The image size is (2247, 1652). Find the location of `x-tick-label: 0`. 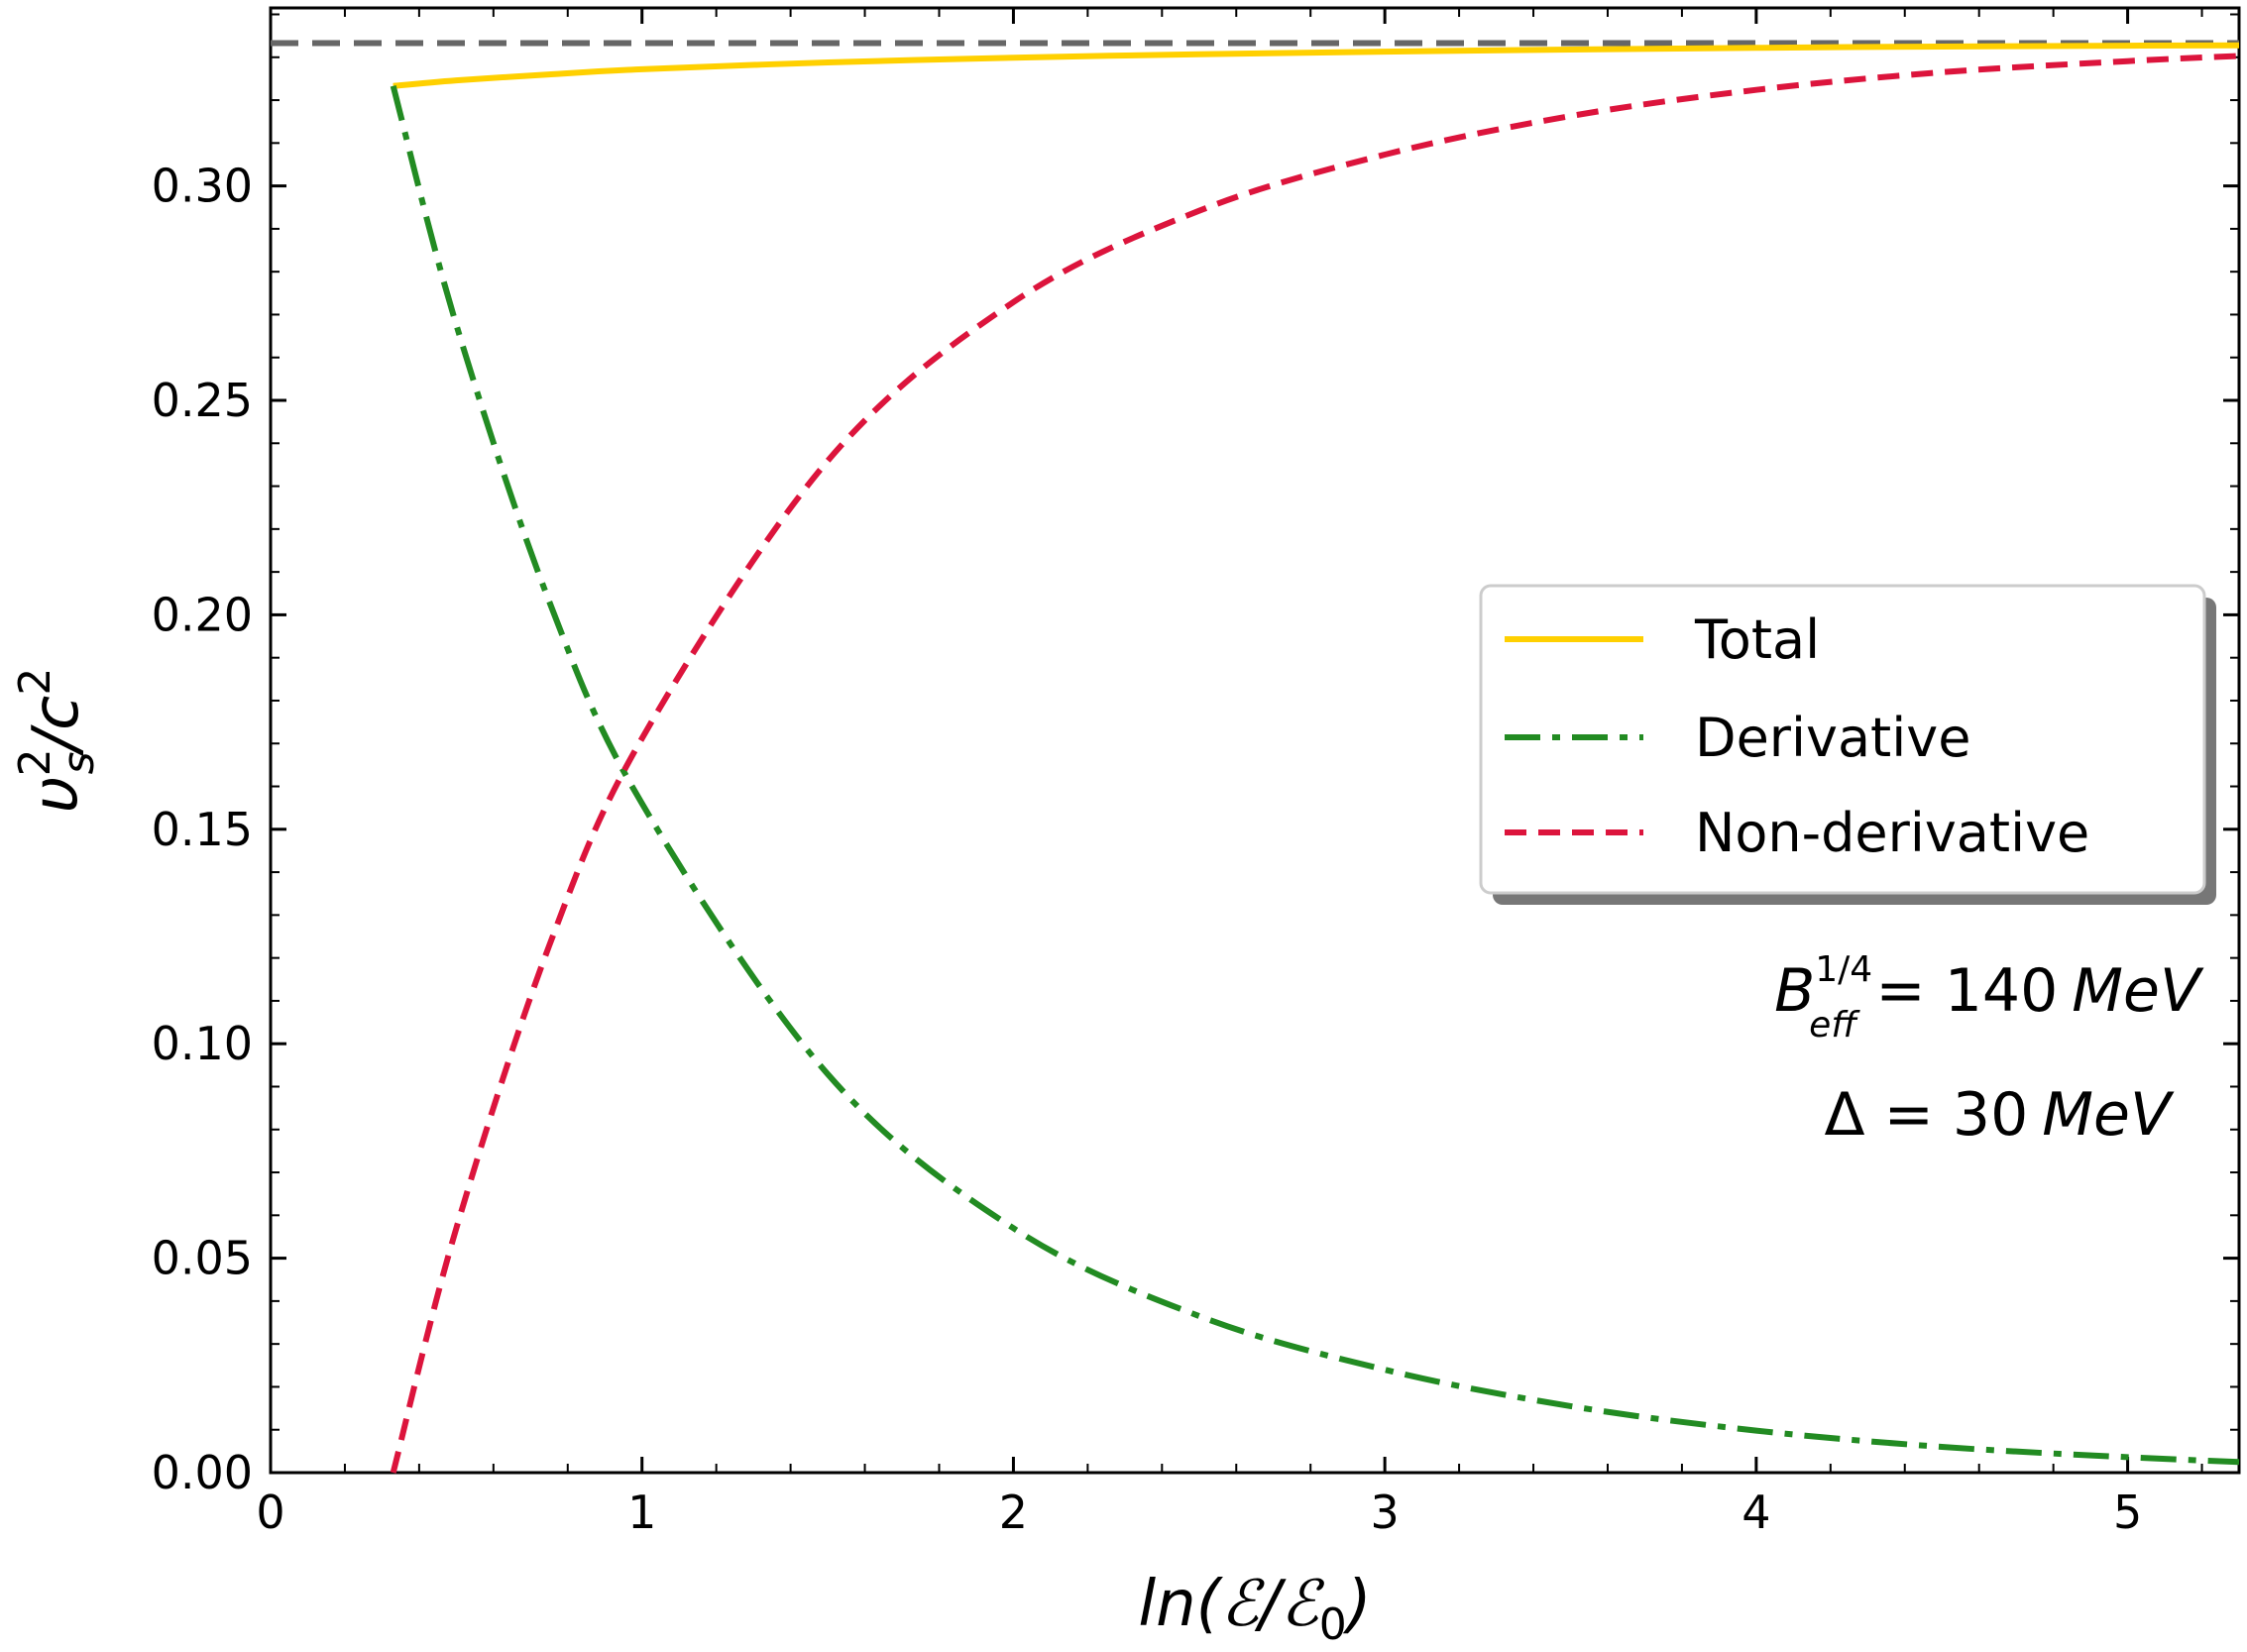

x-tick-label: 0 is located at coordinates (270, 1512).